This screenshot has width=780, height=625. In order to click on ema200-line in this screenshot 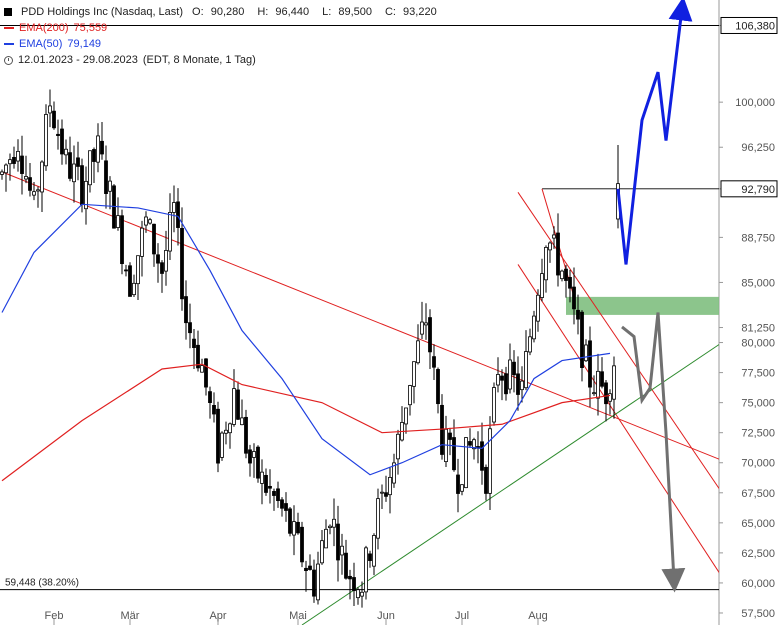, I will do `click(306, 422)`.